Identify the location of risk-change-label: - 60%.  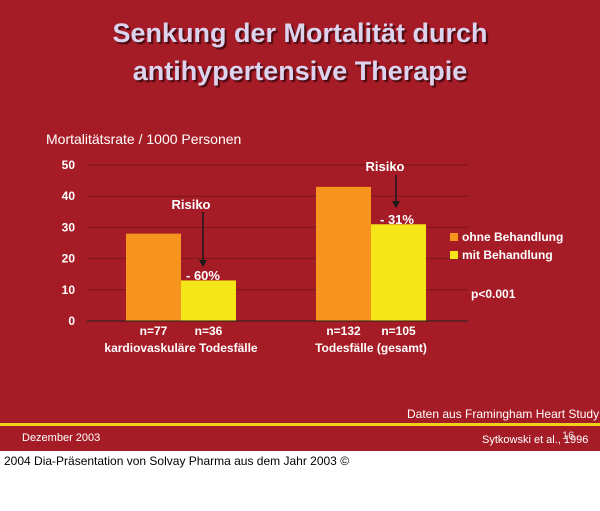
(203, 275).